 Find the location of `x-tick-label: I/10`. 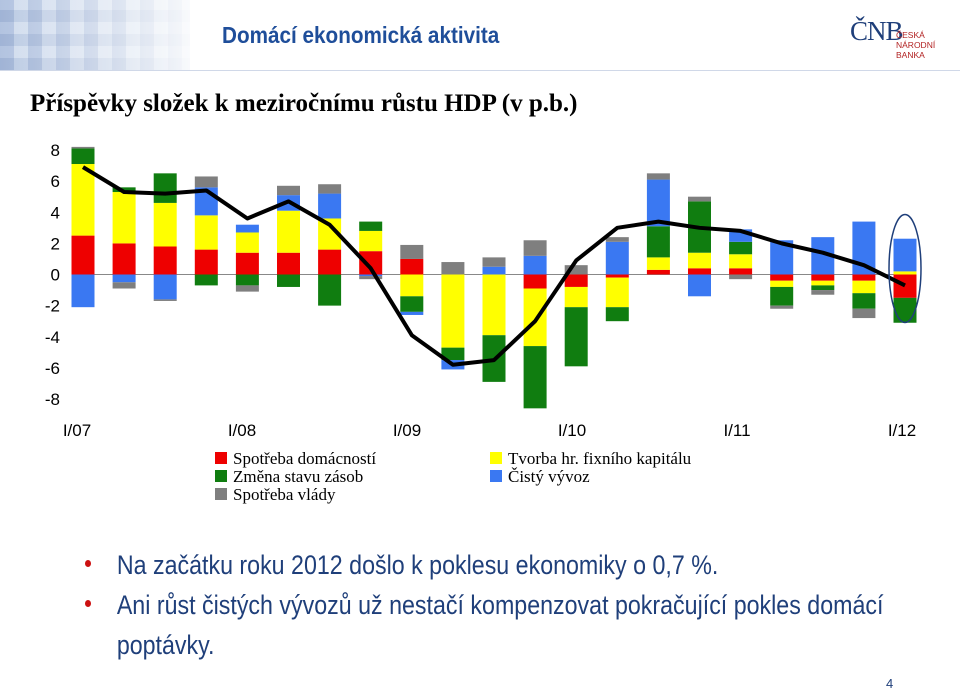

x-tick-label: I/10 is located at coordinates (572, 430).